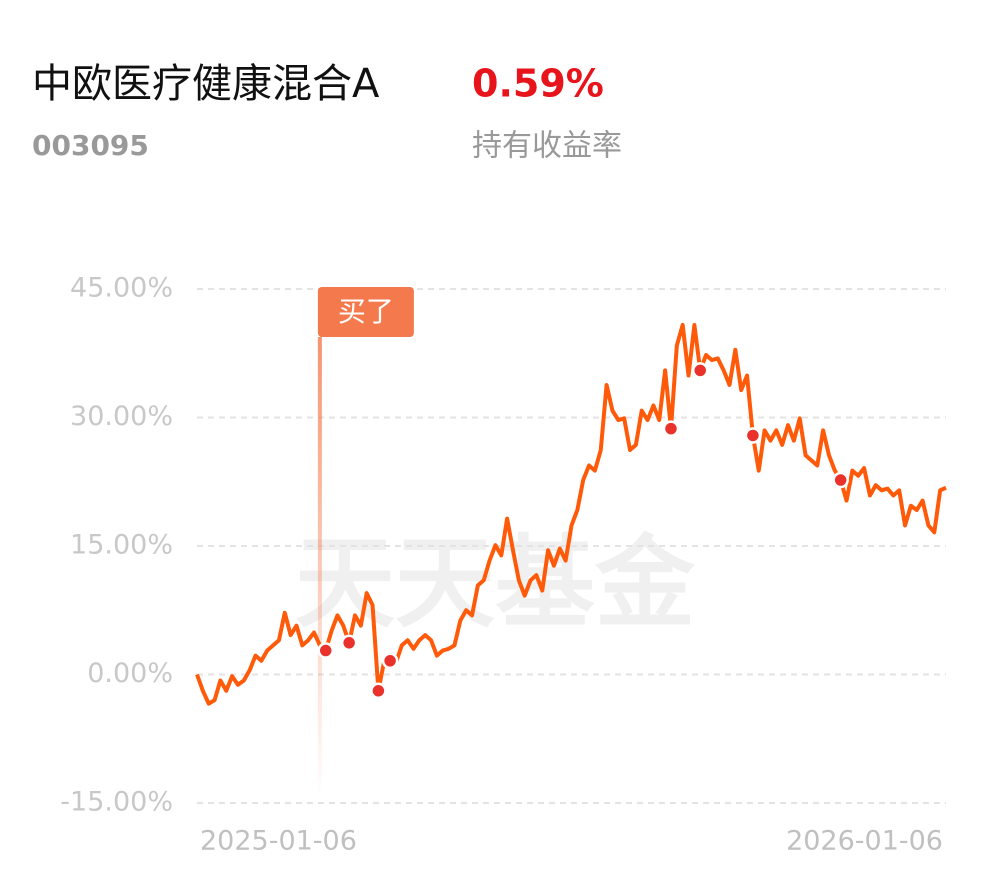 Image resolution: width=990 pixels, height=878 pixels. What do you see at coordinates (547, 146) in the screenshot?
I see `return-label: 持有收益率` at bounding box center [547, 146].